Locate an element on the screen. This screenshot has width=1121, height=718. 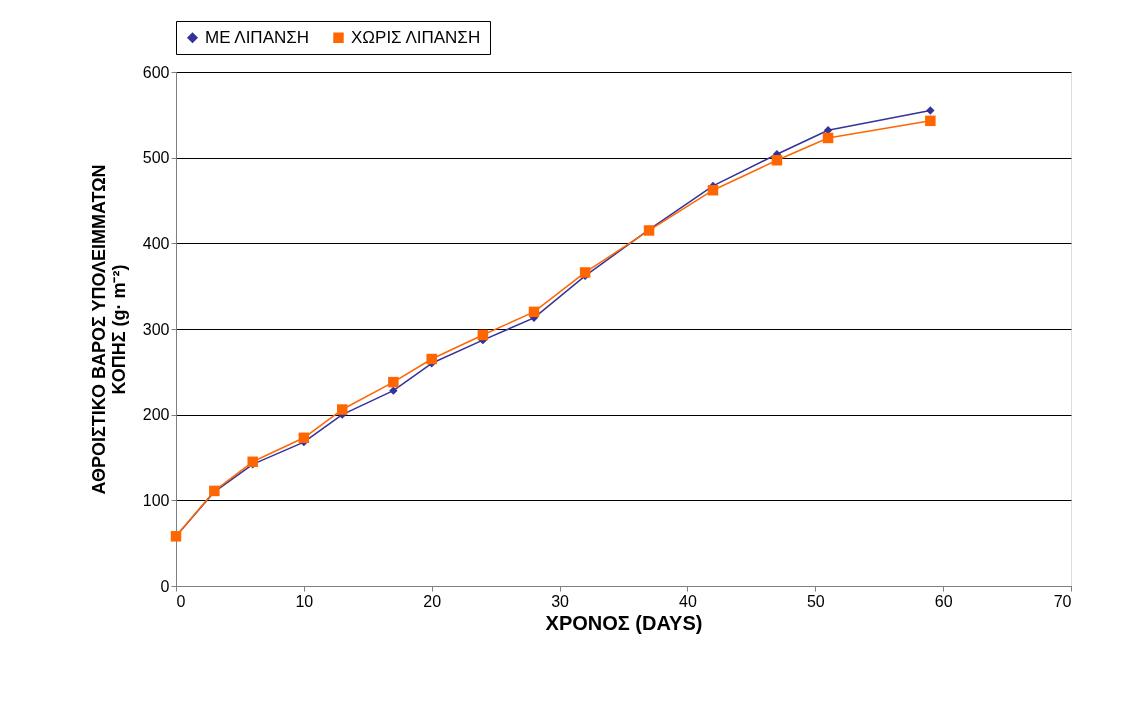
y-tick-label: 400 is located at coordinates (156, 243).